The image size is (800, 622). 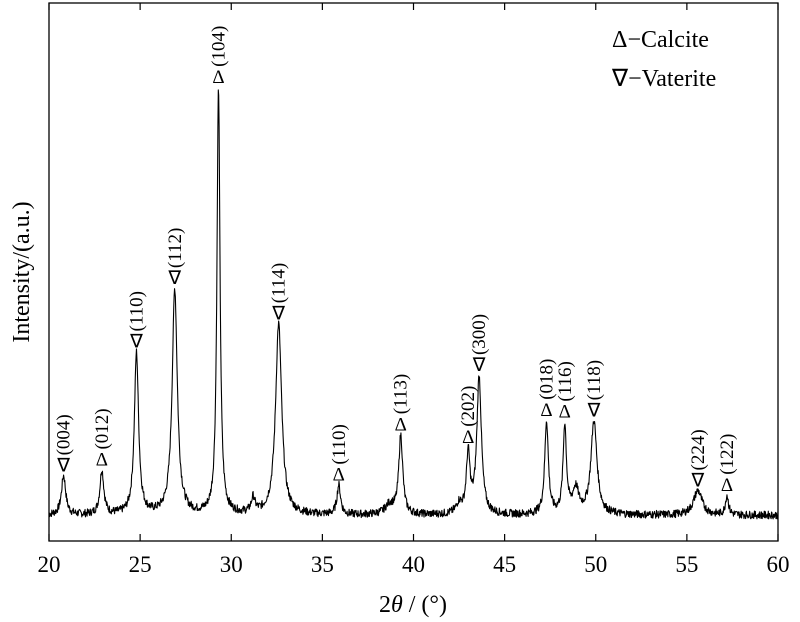 I want to click on x-tick-labels: 20 25 30 35 40 45 50 55 60, so click(x=414, y=564).